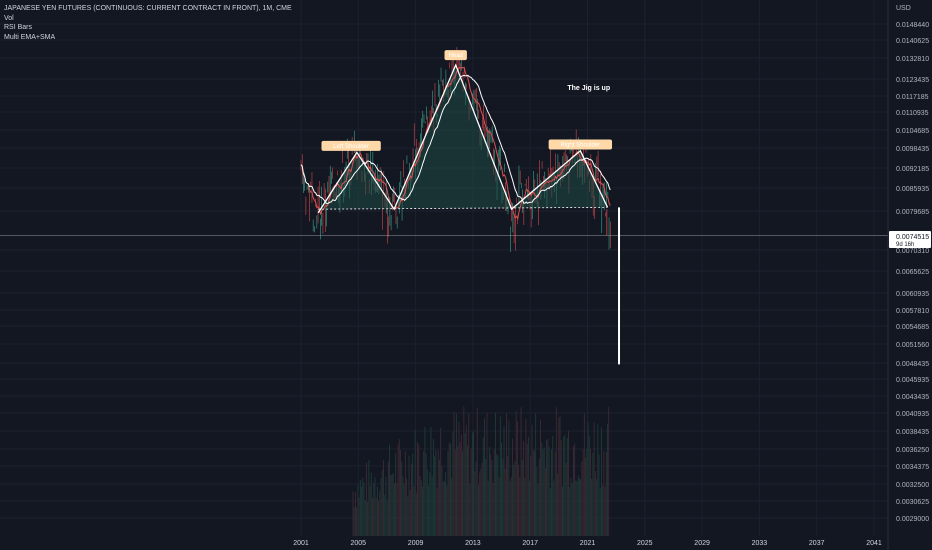 The height and width of the screenshot is (550, 932). I want to click on pattern-fill, so click(463, 139).